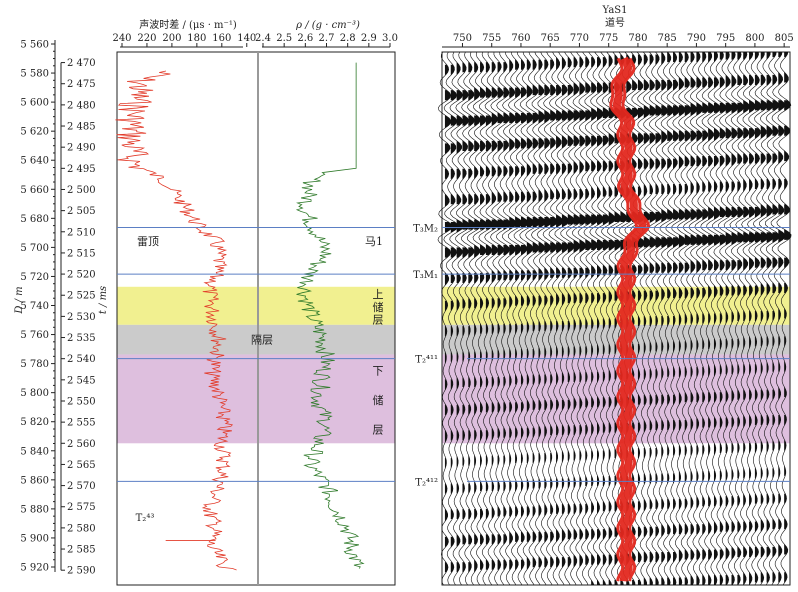 The width and height of the screenshot is (798, 592). Describe the element at coordinates (34, 248) in the screenshot. I see `depth-tick-label: 5 700` at that location.